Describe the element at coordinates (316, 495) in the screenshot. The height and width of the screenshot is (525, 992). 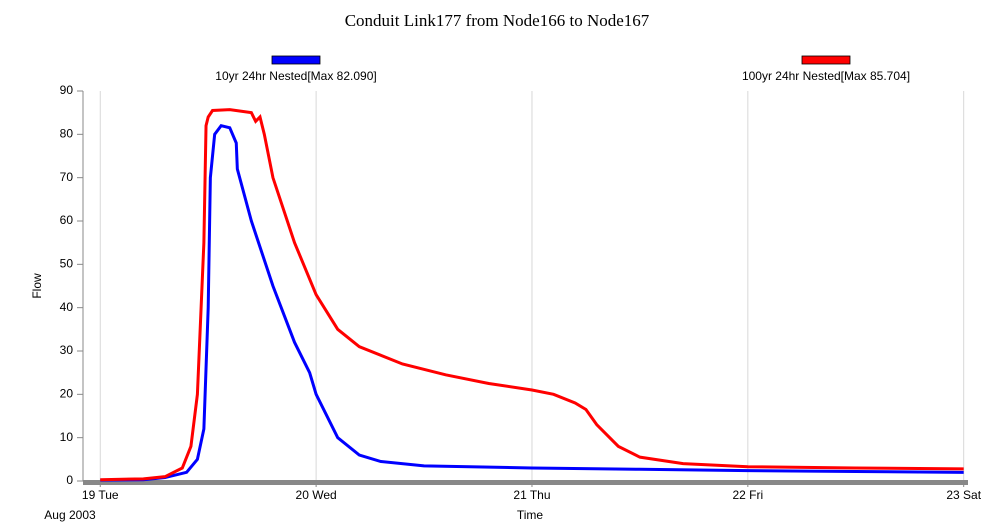
I see `x-tick-label: 20 Wed` at that location.